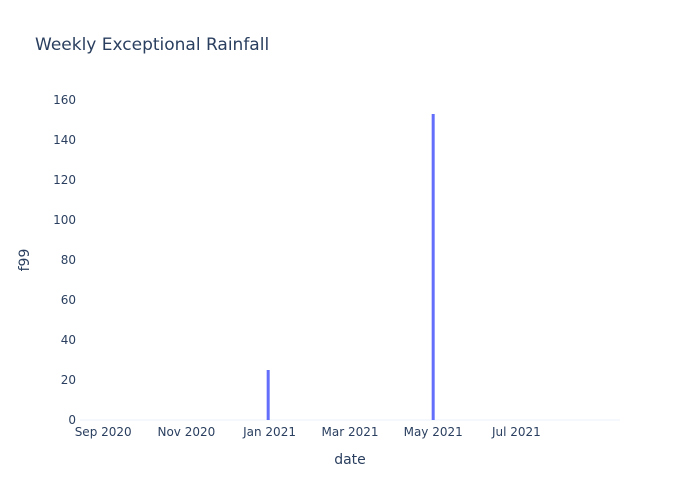  Describe the element at coordinates (68, 380) in the screenshot. I see `y-tick-label: 20` at that location.